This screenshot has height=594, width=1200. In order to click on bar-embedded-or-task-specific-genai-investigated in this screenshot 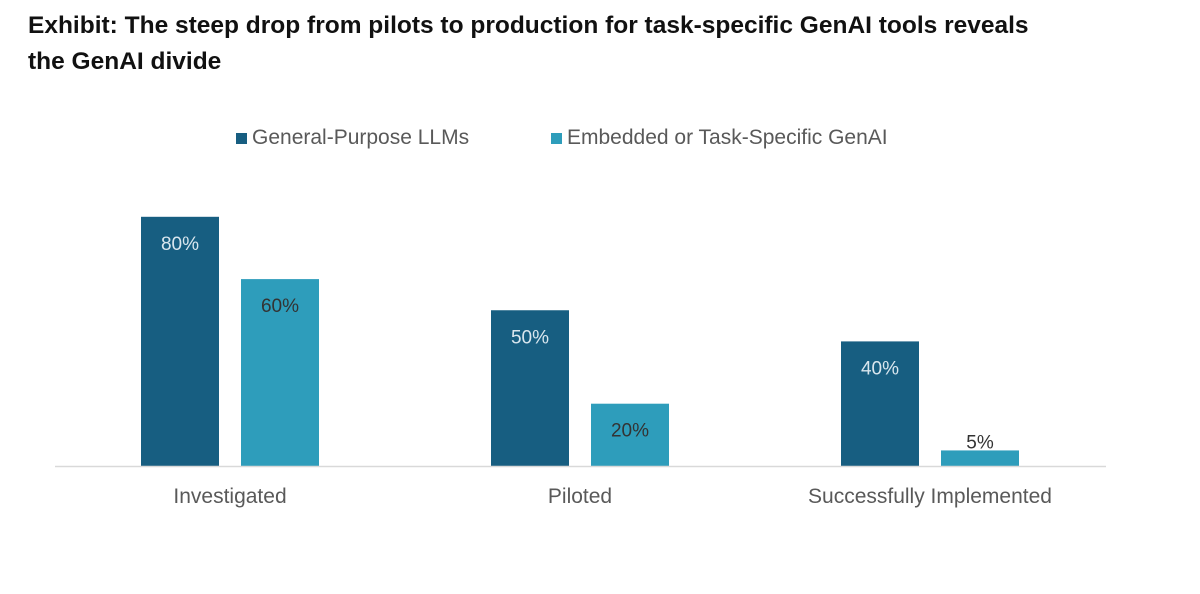, I will do `click(280, 372)`.